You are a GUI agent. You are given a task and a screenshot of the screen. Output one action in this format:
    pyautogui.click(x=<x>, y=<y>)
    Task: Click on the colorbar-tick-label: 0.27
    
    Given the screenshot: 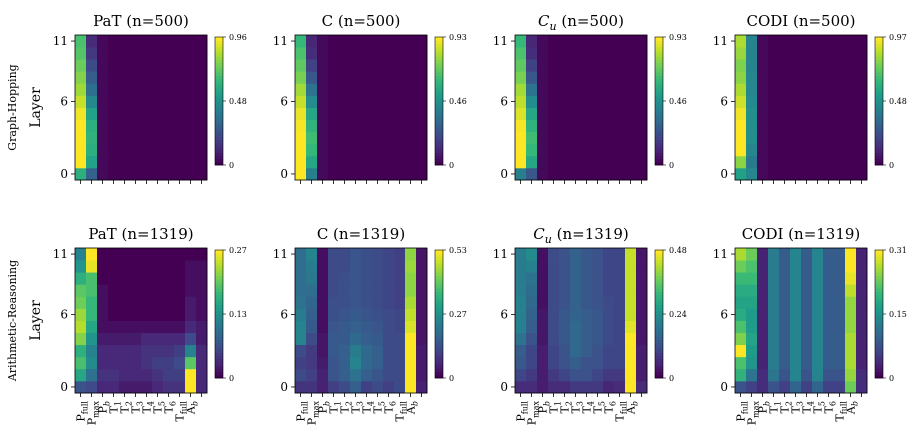 What is the action you would take?
    pyautogui.click(x=458, y=314)
    